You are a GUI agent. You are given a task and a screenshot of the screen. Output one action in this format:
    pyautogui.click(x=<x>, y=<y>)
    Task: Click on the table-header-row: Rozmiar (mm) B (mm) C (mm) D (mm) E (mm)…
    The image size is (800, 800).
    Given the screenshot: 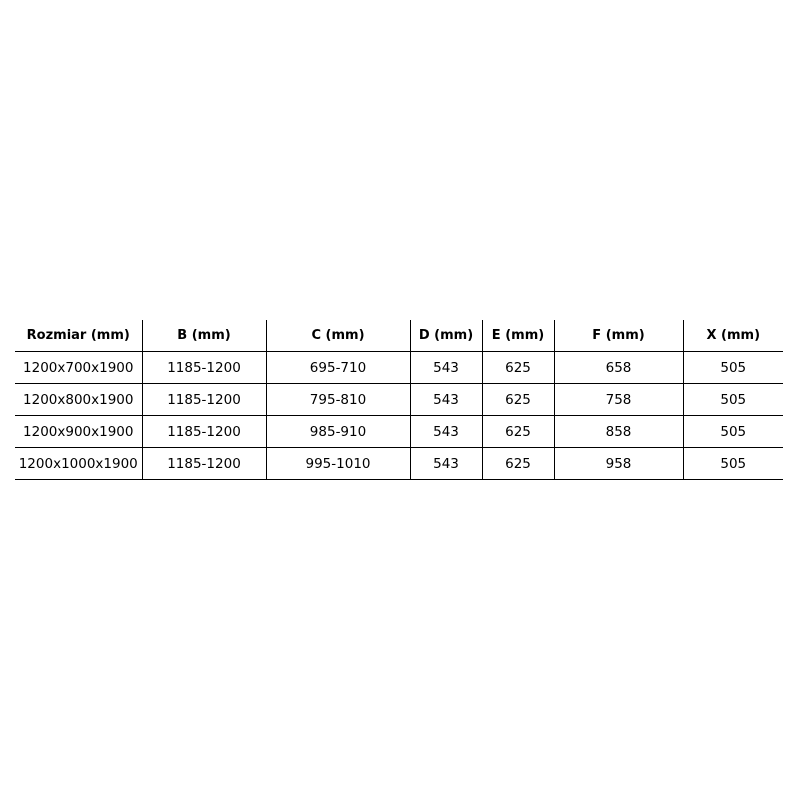 What is the action you would take?
    pyautogui.click(x=399, y=336)
    